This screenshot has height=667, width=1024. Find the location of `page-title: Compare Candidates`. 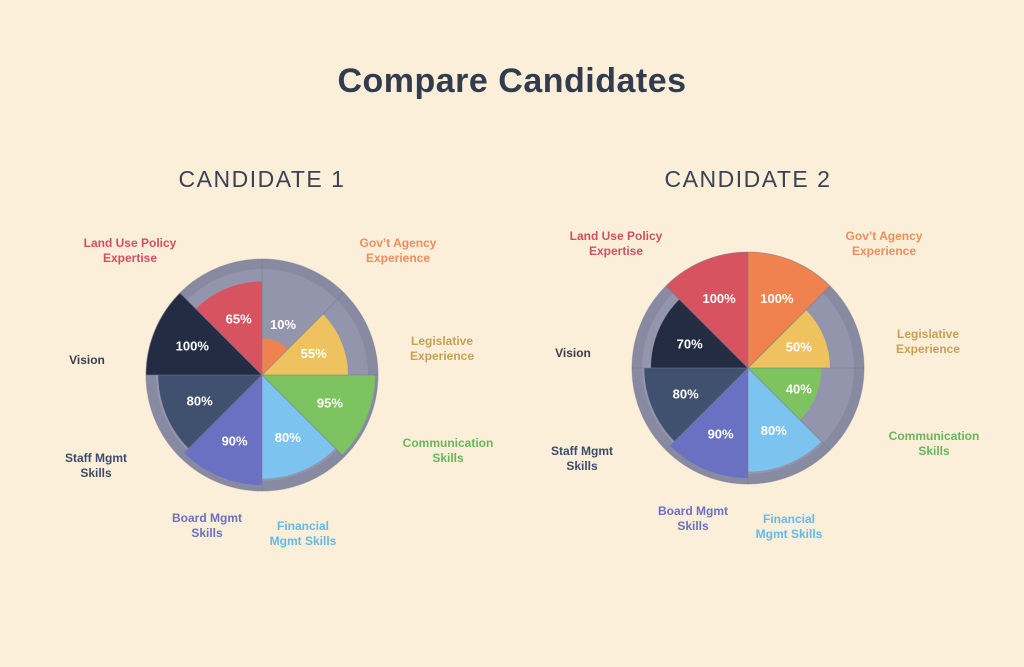

page-title: Compare Candidates is located at coordinates (512, 81).